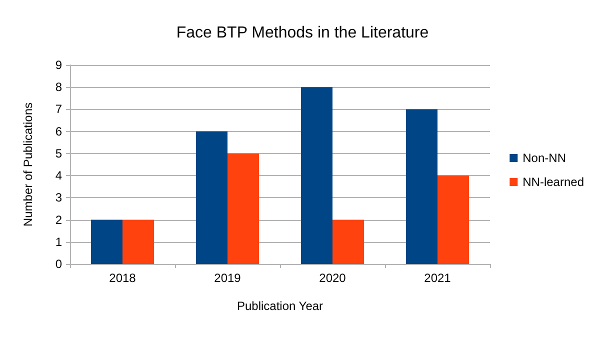 This screenshot has height=340, width=605. Describe the element at coordinates (122, 278) in the screenshot. I see `x-tick-label: 2018` at that location.